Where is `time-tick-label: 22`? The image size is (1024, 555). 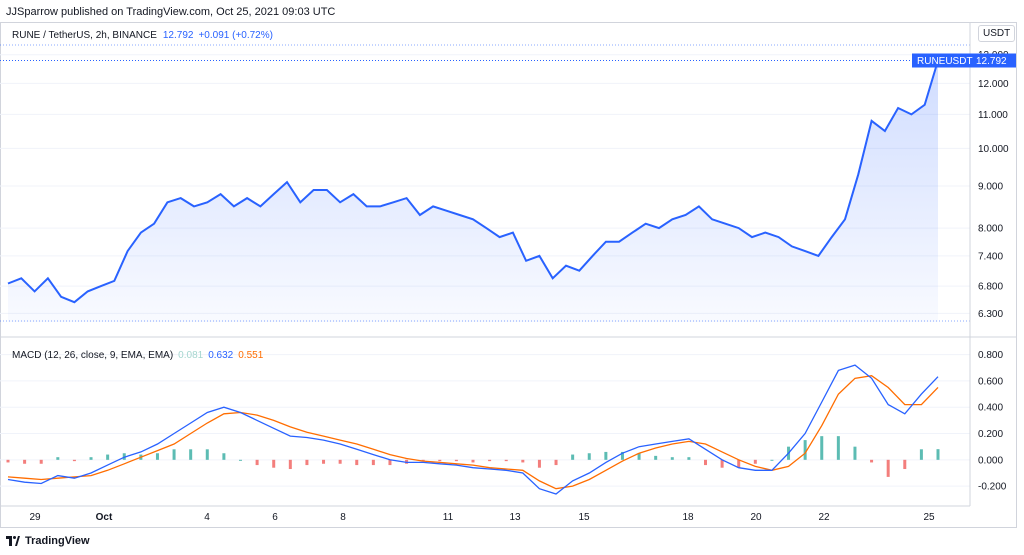 time-tick-label: 22 is located at coordinates (824, 517).